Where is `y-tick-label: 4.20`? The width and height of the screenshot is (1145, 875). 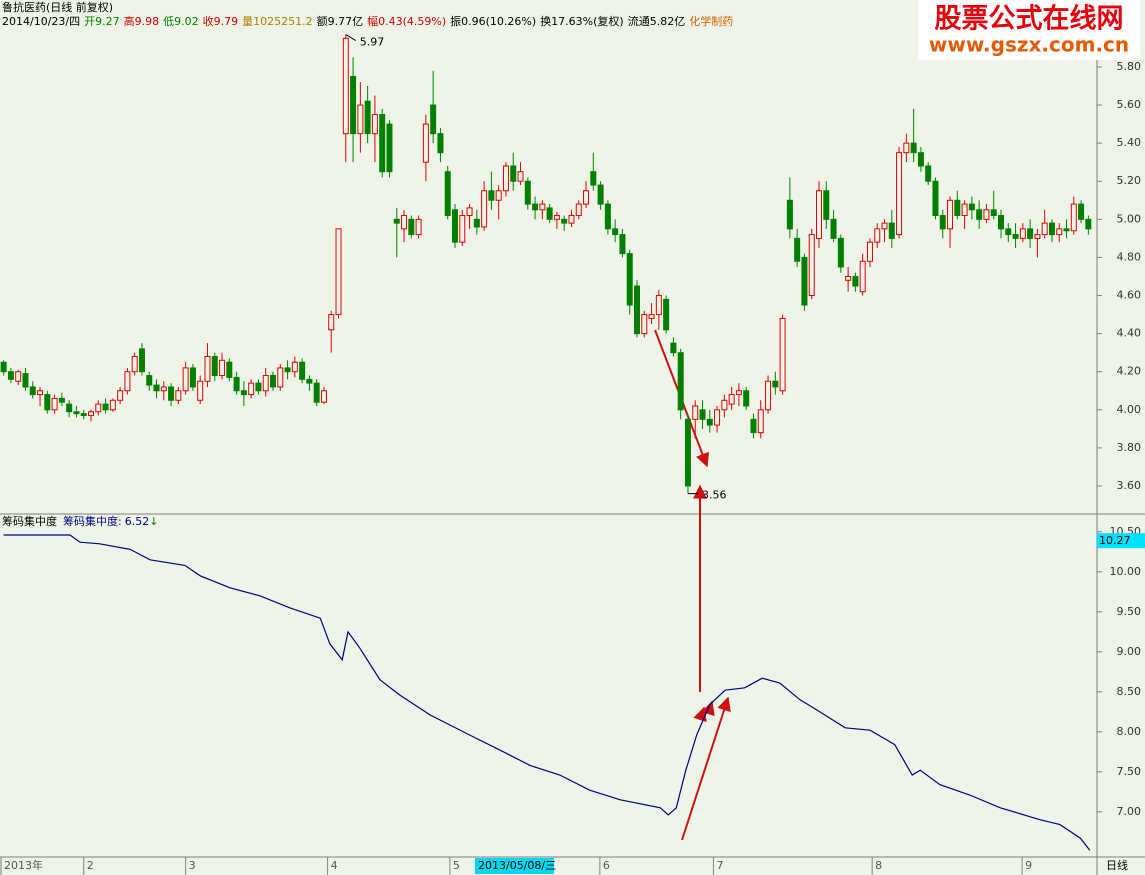
y-tick-label: 4.20 is located at coordinates (1129, 371).